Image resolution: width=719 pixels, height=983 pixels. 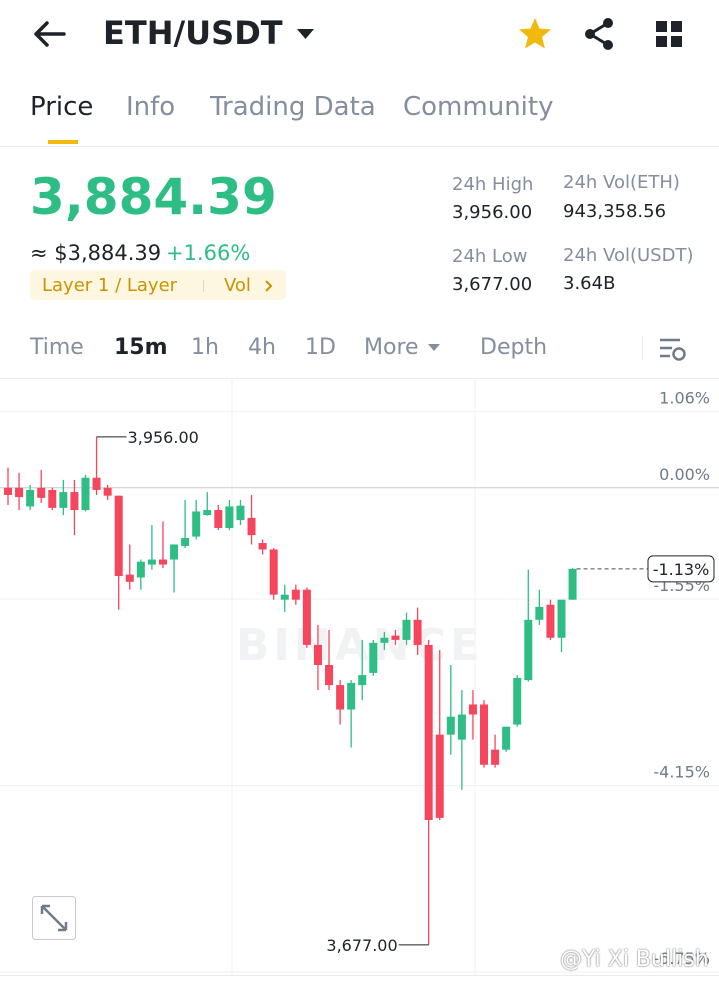 I want to click on share-icon, so click(x=600, y=34).